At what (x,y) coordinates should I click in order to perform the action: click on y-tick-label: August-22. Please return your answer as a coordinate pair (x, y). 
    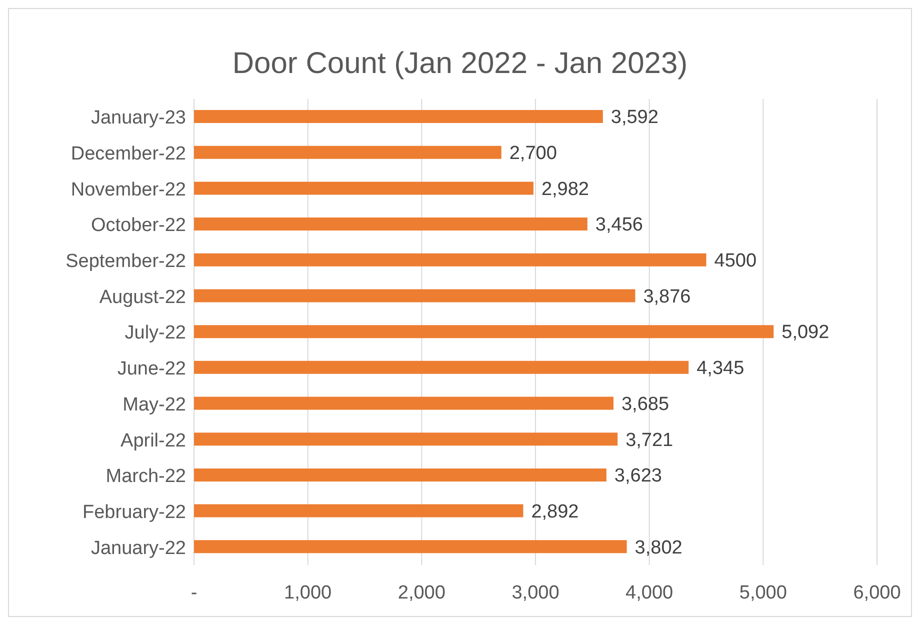
    Looking at the image, I should click on (142, 297).